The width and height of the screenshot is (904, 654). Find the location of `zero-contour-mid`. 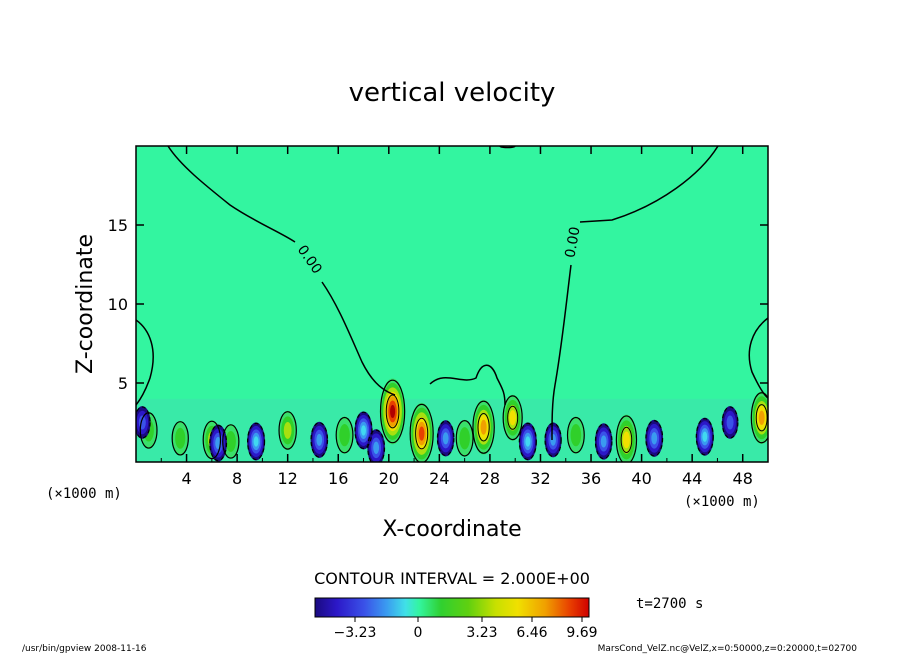

zero-contour-mid is located at coordinates (467, 385).